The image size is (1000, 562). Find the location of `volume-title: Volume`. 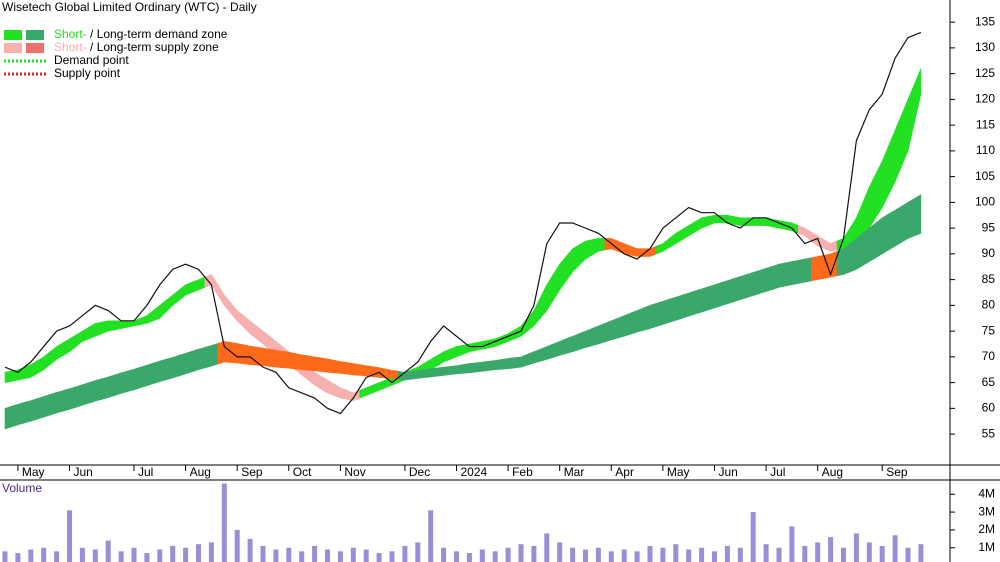

volume-title: Volume is located at coordinates (22, 488).